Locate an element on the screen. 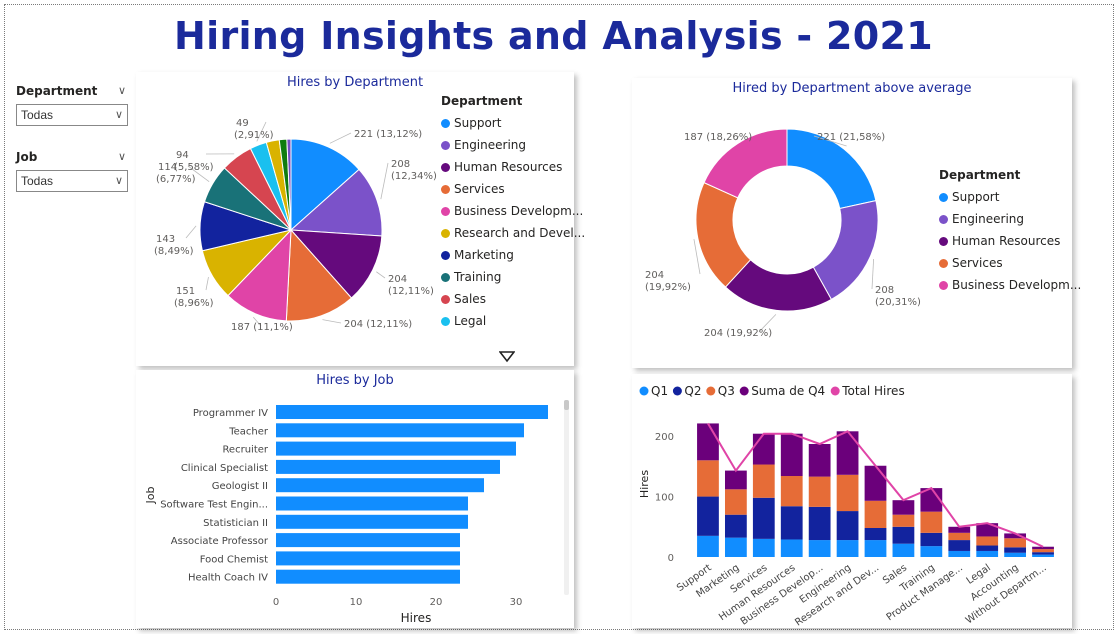  scrollbar-thumb is located at coordinates (566, 405).